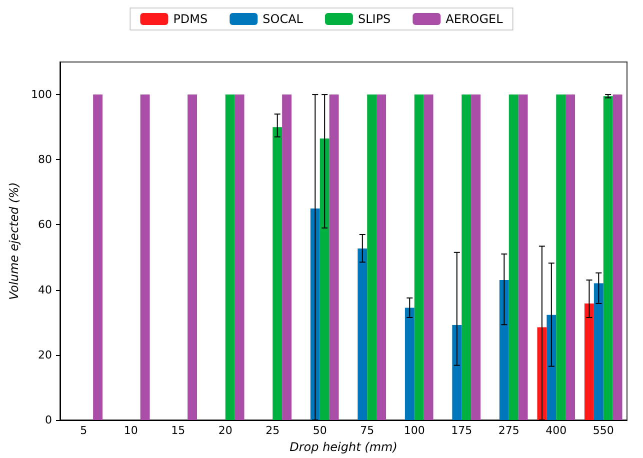  Describe the element at coordinates (414, 430) in the screenshot. I see `x-tick-label: 100` at that location.